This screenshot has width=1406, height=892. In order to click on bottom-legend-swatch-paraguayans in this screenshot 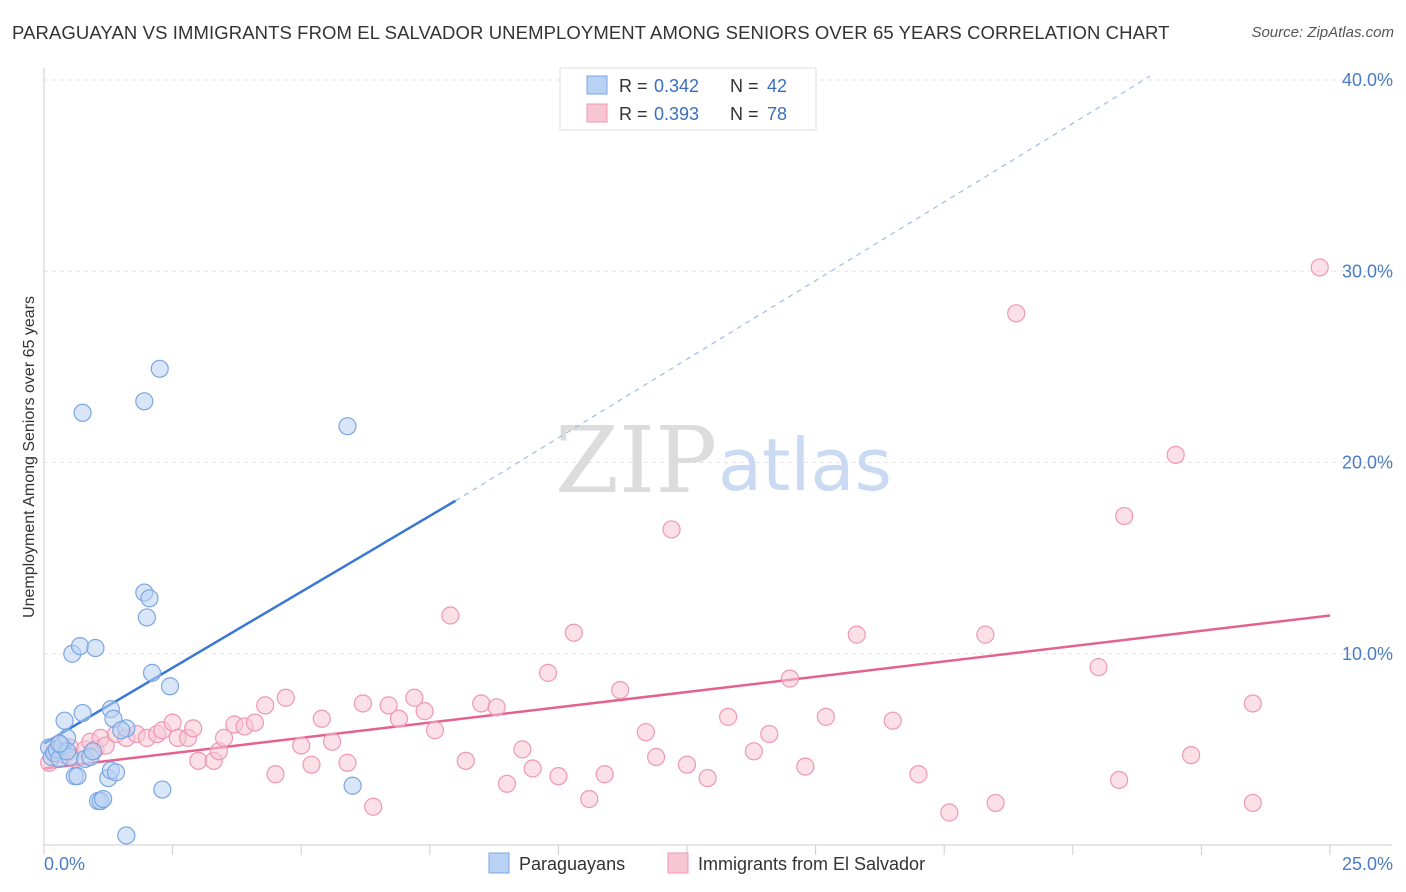, I will do `click(499, 863)`.